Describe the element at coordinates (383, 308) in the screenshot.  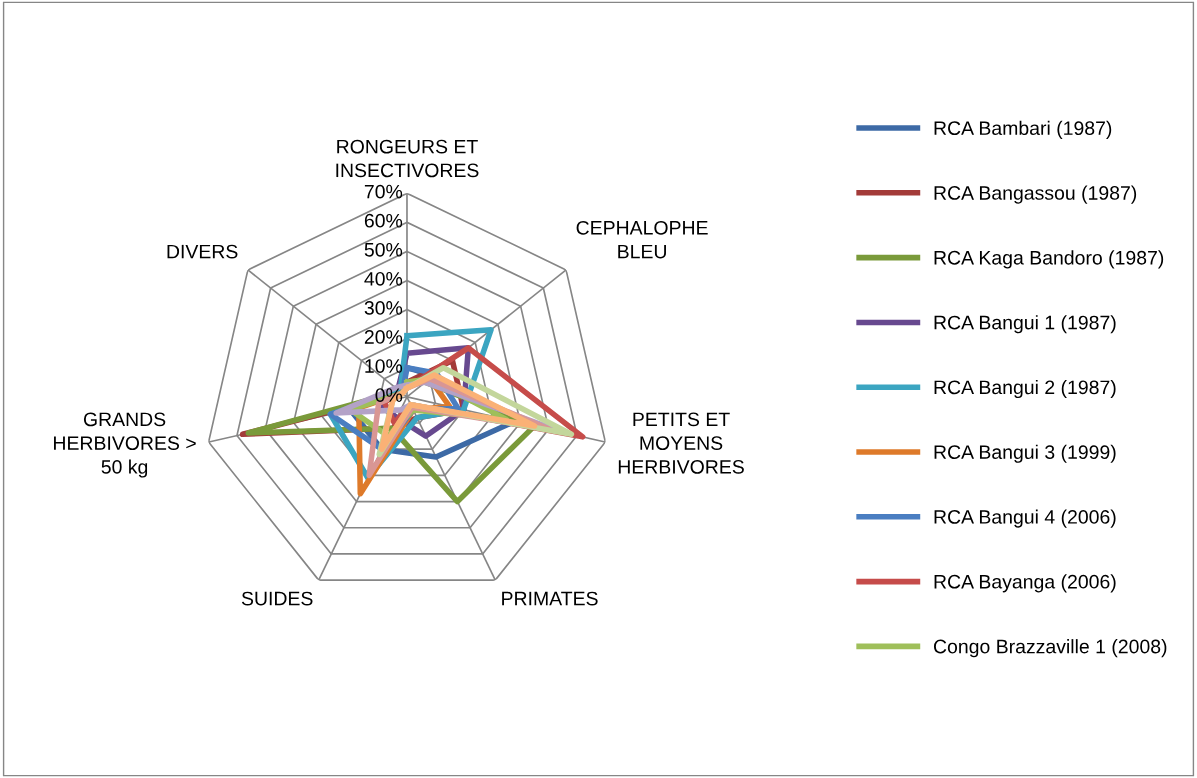
I see `y-tick-label: 30%` at that location.